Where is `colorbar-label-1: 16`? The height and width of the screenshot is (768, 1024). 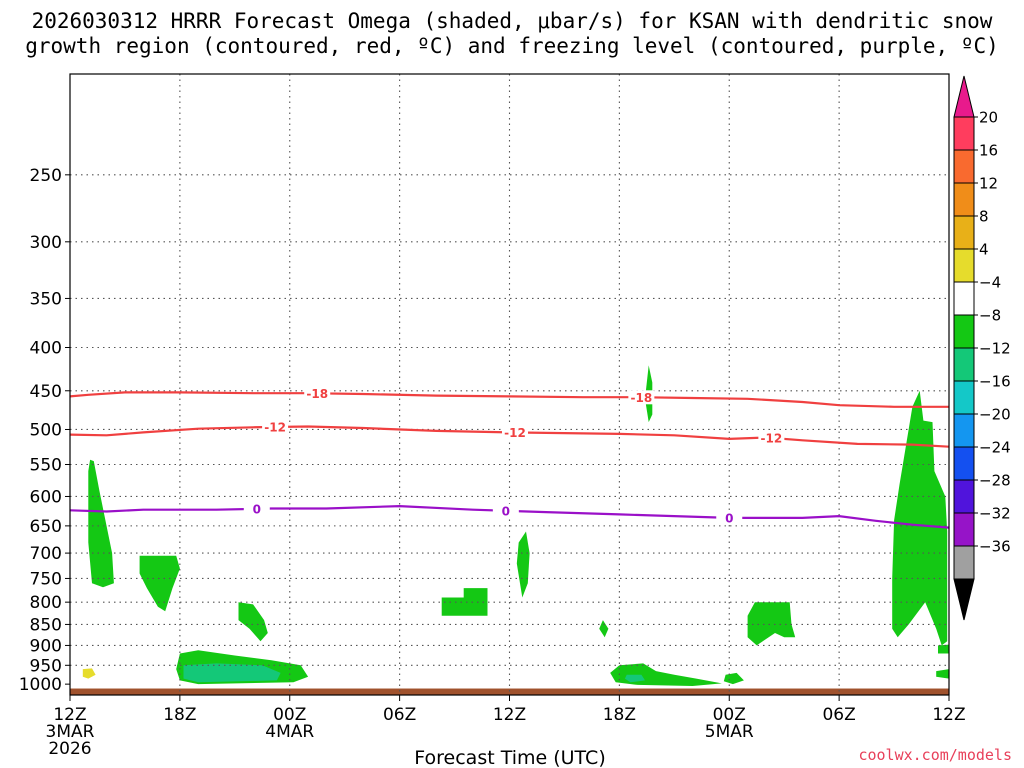 colorbar-label-1: 16 is located at coordinates (988, 151).